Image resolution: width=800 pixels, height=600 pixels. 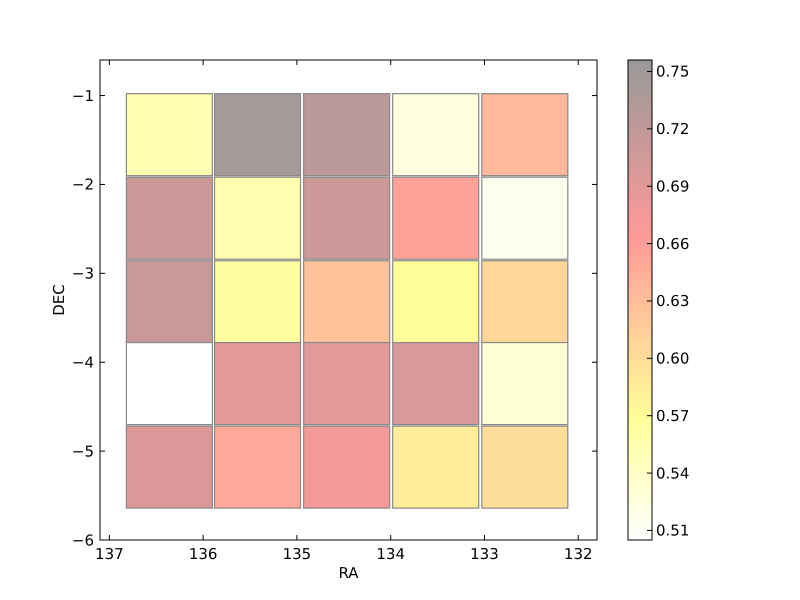 I want to click on y-tick-label: −2, so click(x=83, y=185).